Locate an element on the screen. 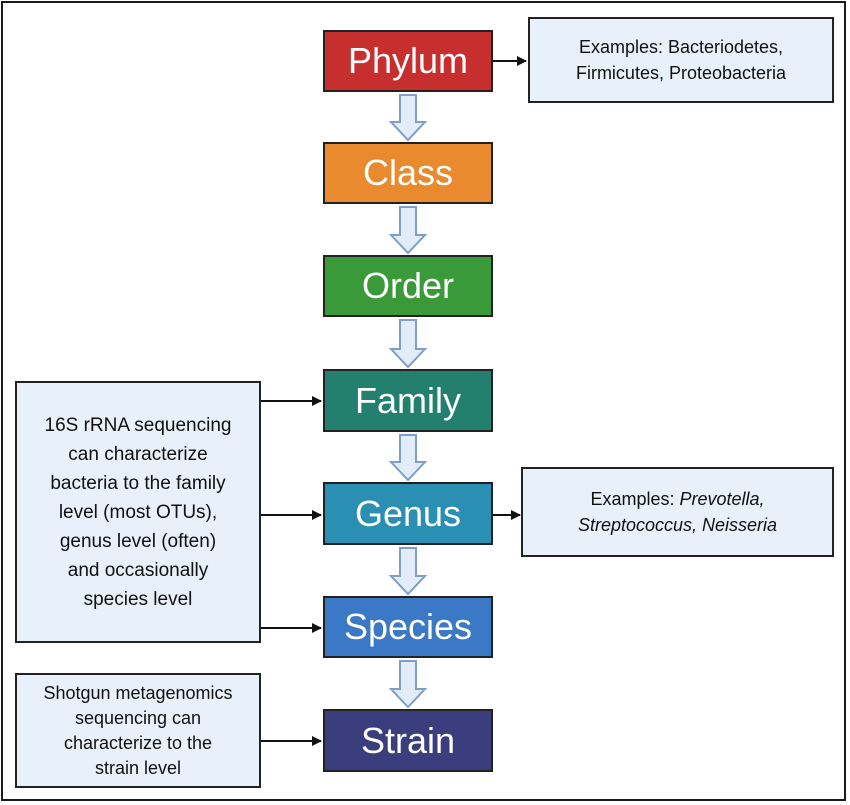 Image resolution: width=850 pixels, height=805 pixels. sixteen-s-line: species level is located at coordinates (138, 599).